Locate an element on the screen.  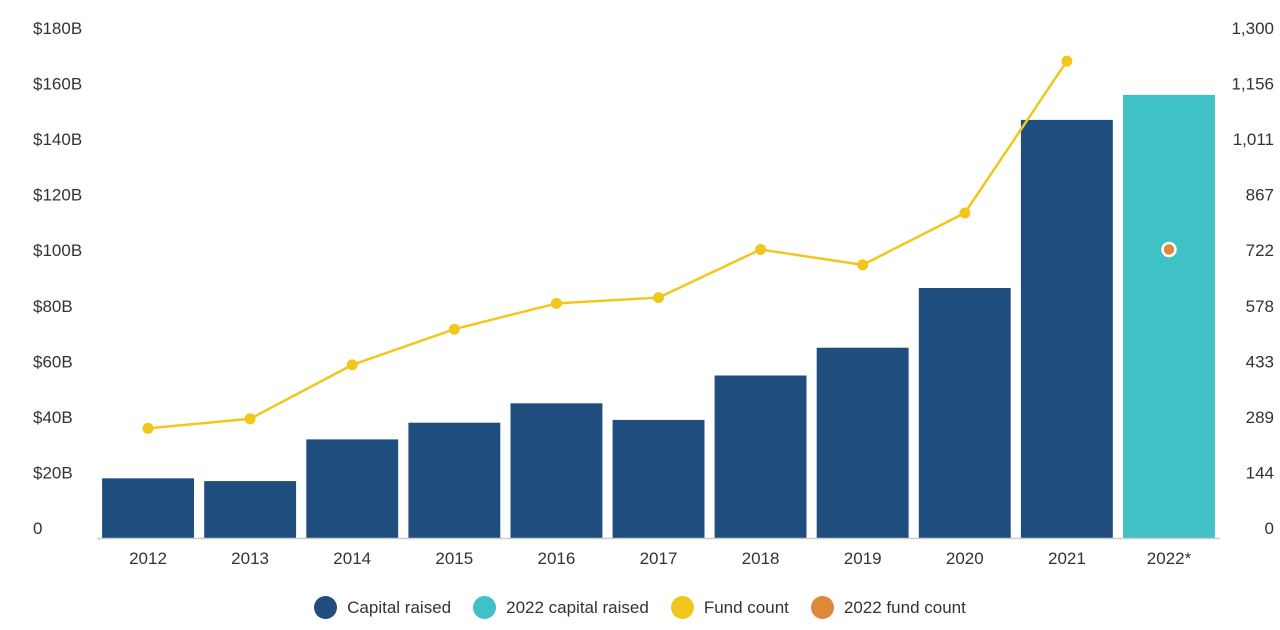
bar-2021 is located at coordinates (1066, 329).